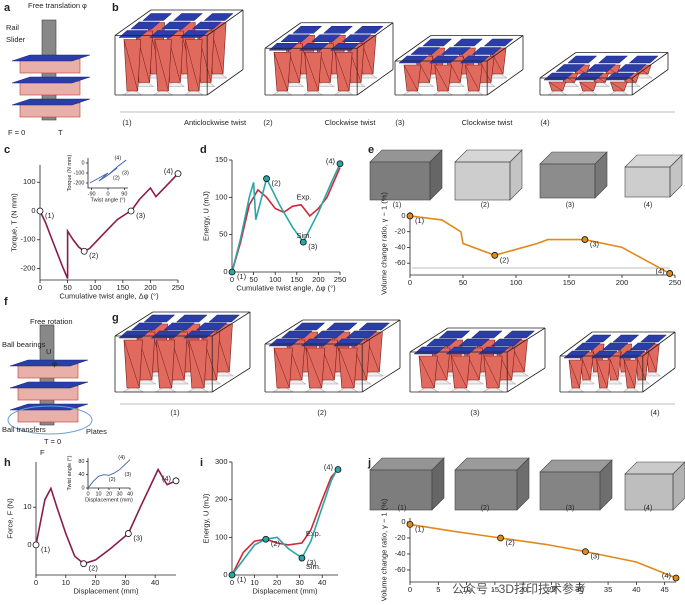 This screenshot has height=605, width=685. What do you see at coordinates (52, 441) in the screenshot?
I see `label: T = 0` at bounding box center [52, 441].